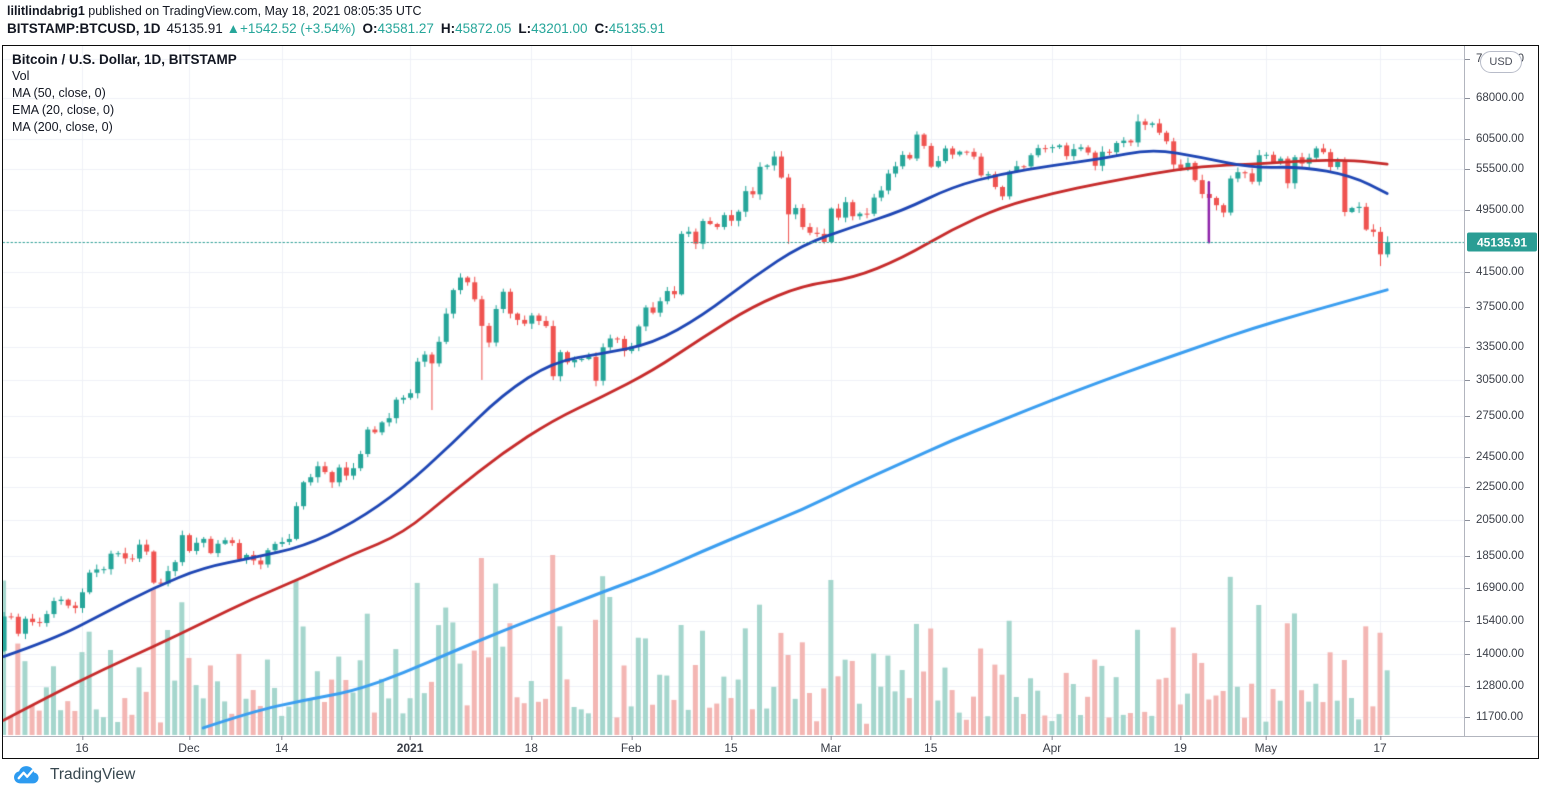  Describe the element at coordinates (1052, 745) in the screenshot. I see `time-tick-label: Apr` at that location.